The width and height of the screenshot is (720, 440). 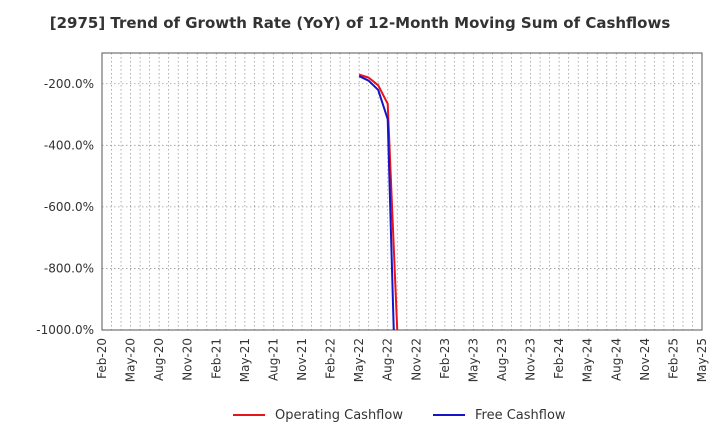 What do you see at coordinates (302, 359) in the screenshot?
I see `x-tick-label: Nov-21` at bounding box center [302, 359].